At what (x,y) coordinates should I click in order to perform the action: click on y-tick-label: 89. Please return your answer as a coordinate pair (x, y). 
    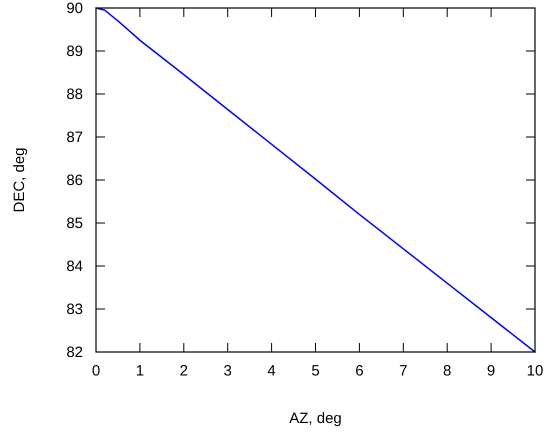
    Looking at the image, I should click on (74, 51).